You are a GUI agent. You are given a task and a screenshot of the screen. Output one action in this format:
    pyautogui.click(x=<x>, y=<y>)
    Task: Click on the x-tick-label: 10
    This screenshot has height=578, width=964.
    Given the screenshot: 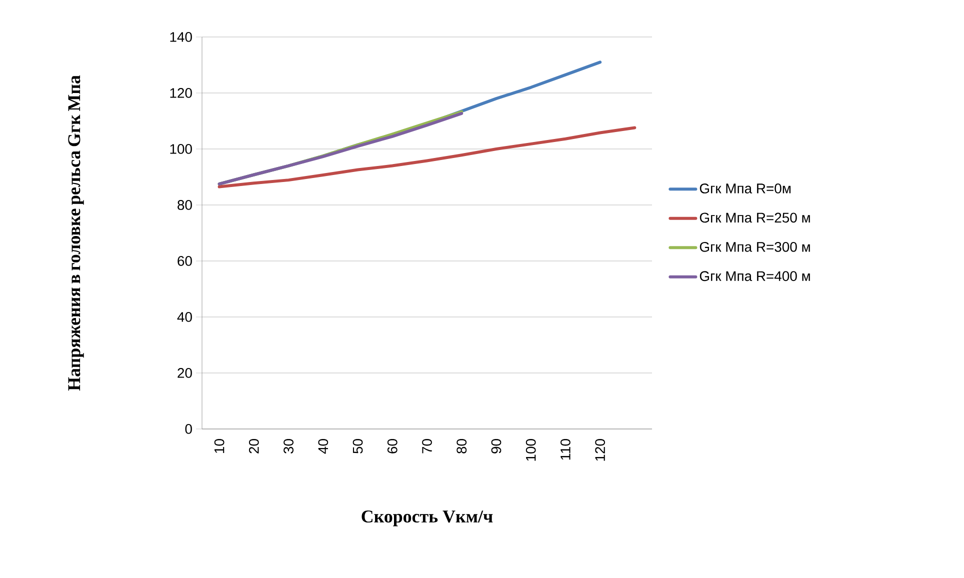 What is the action you would take?
    pyautogui.click(x=219, y=446)
    